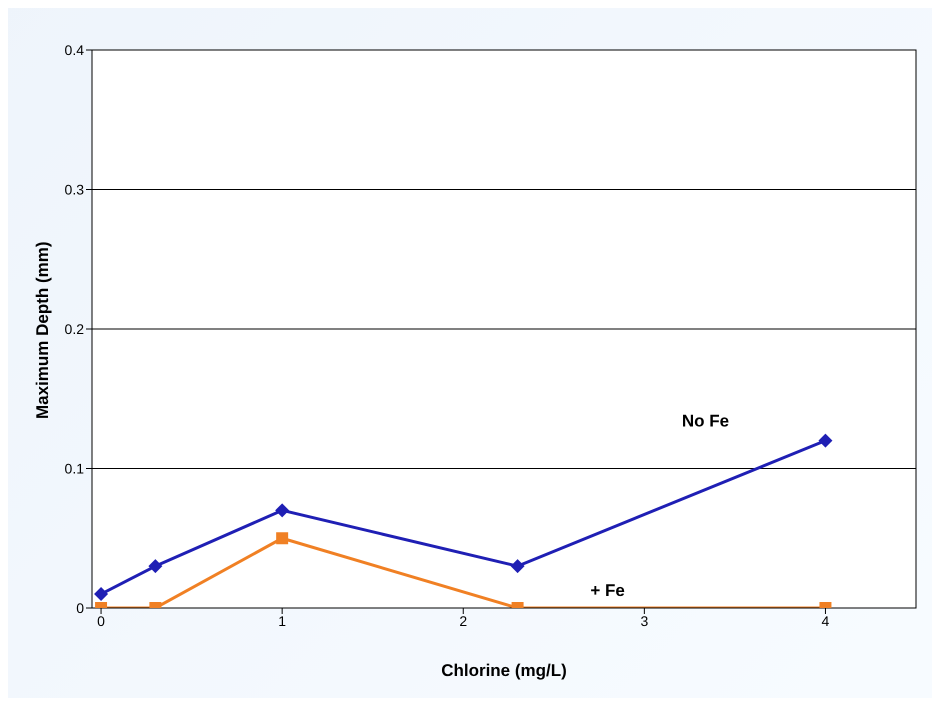  Describe the element at coordinates (607, 590) in the screenshot. I see `series-label: + Fe` at that location.